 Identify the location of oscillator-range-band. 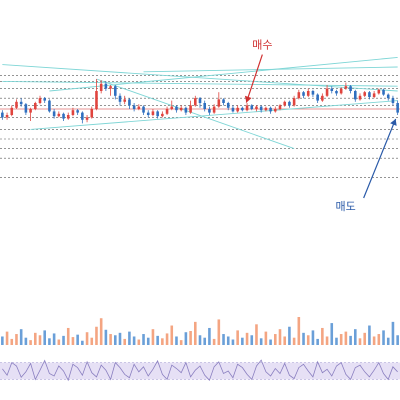
(200, 371).